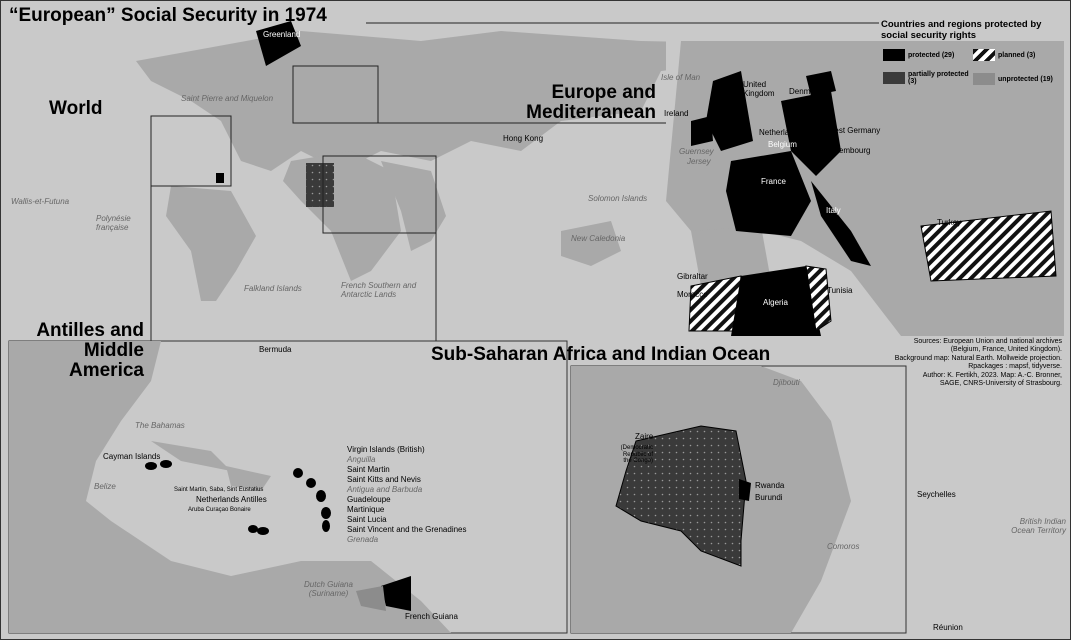 The width and height of the screenshot is (1071, 640). Describe the element at coordinates (366, 509) in the screenshot. I see `label-martinique: Martinique` at that location.